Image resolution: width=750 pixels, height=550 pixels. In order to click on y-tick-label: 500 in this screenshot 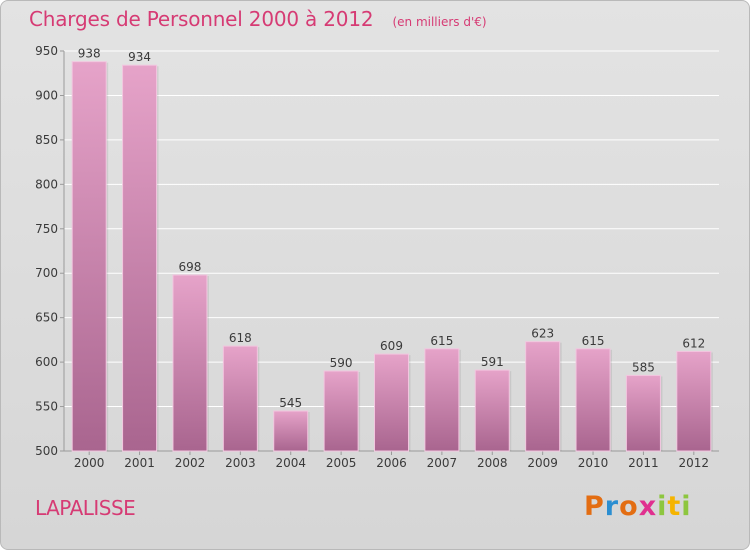, I will do `click(46, 451)`.